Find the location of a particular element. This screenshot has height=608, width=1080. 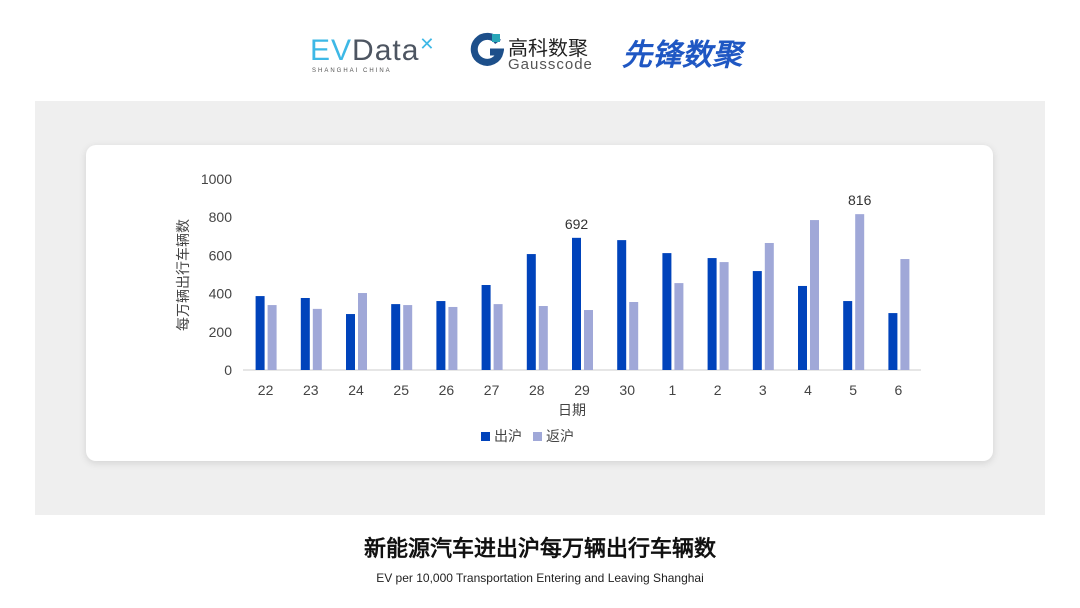

gausscode-en: Gausscode is located at coordinates (550, 64).